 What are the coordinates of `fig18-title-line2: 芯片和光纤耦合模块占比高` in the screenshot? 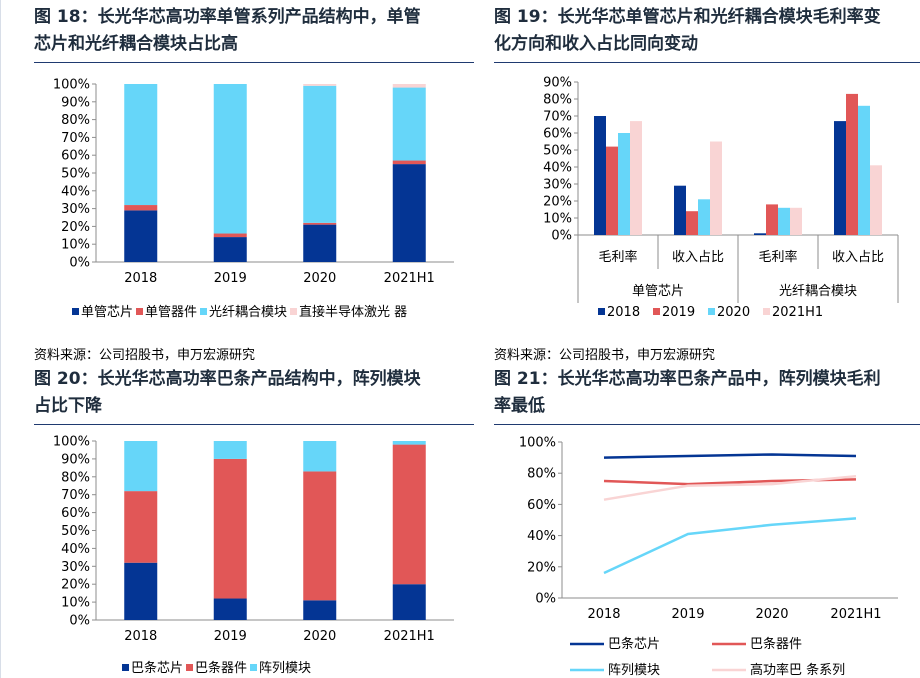 It's located at (136, 44).